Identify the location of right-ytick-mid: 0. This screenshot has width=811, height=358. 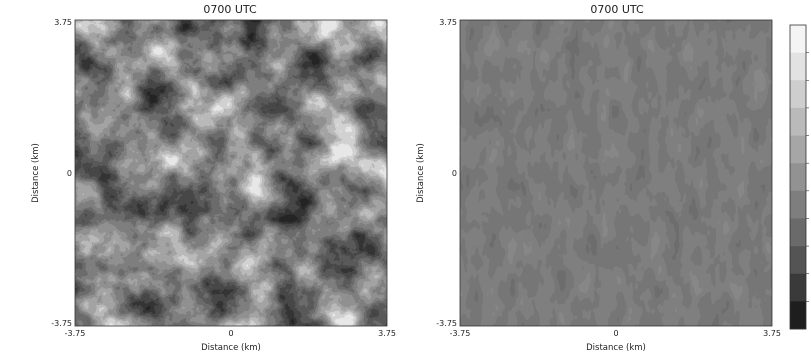
(454, 173).